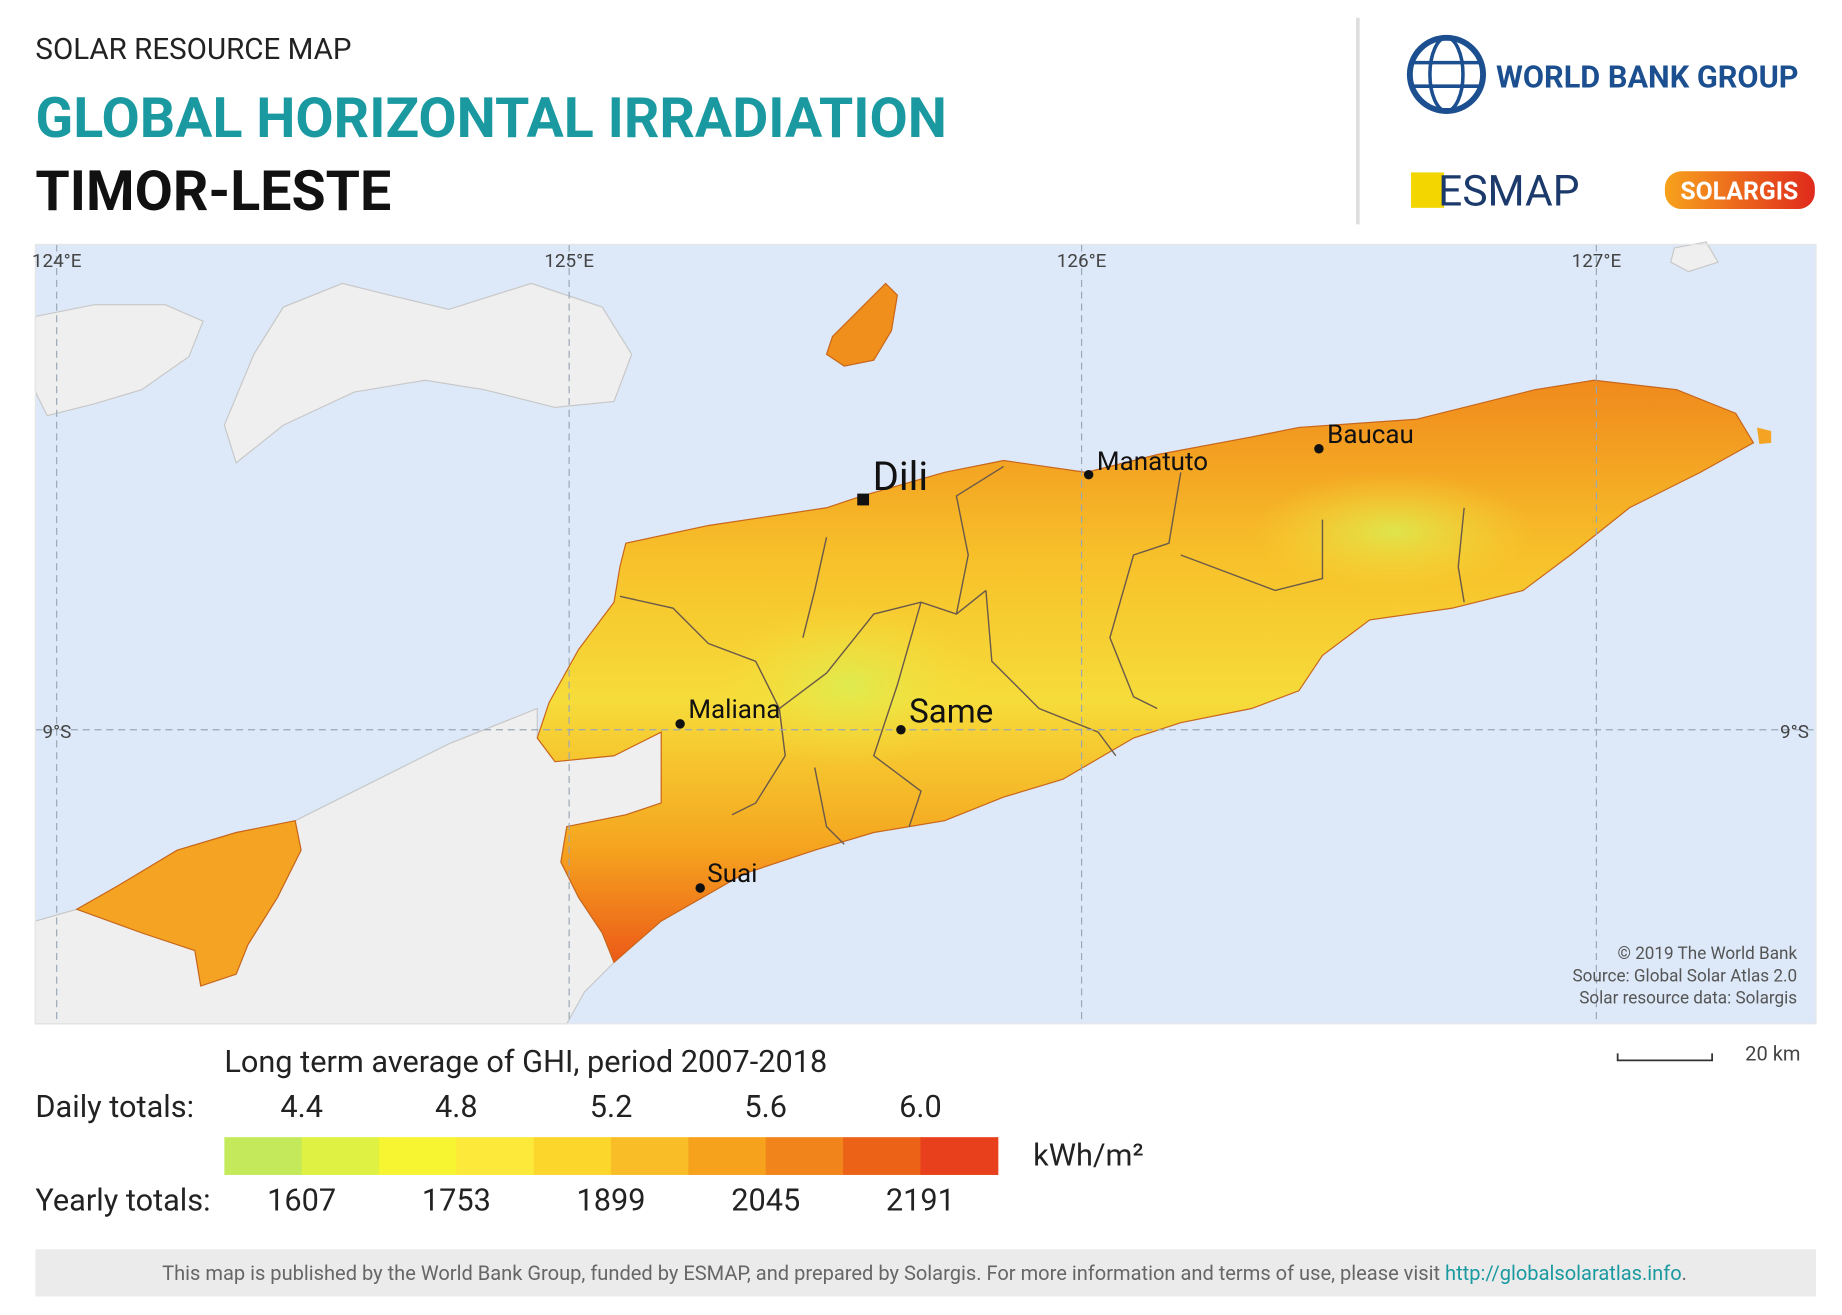 The height and width of the screenshot is (1315, 1842). I want to click on solargis-logo: SOLARGIS, so click(1739, 190).